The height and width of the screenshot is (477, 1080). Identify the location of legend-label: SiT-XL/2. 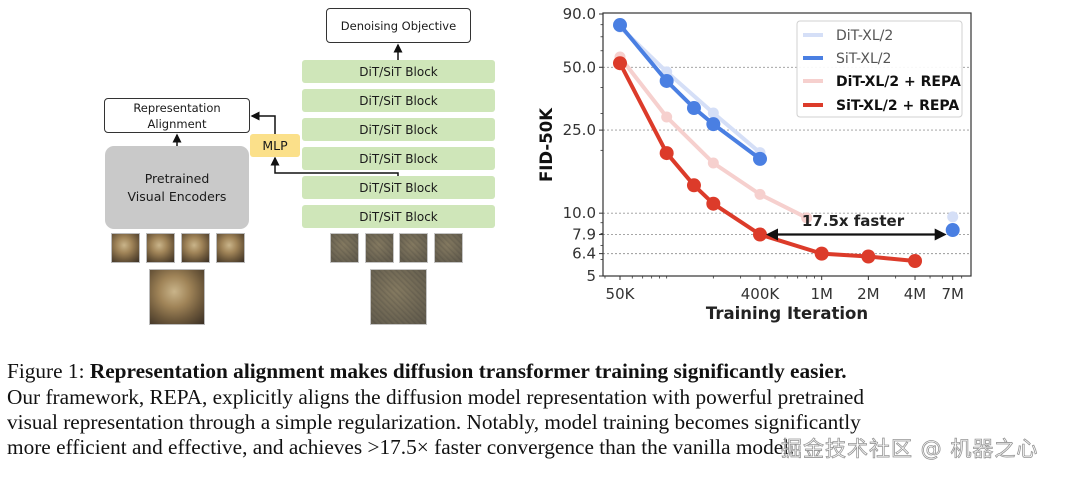
(863, 59).